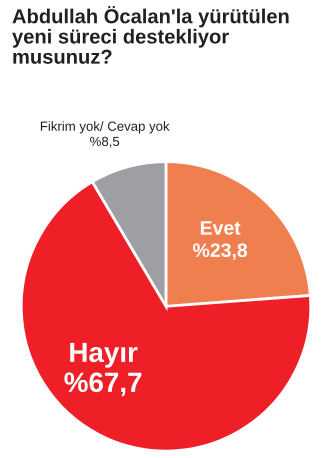  Describe the element at coordinates (105, 127) in the screenshot. I see `slice-label: Fikrim yok/ Cevap yok` at that location.